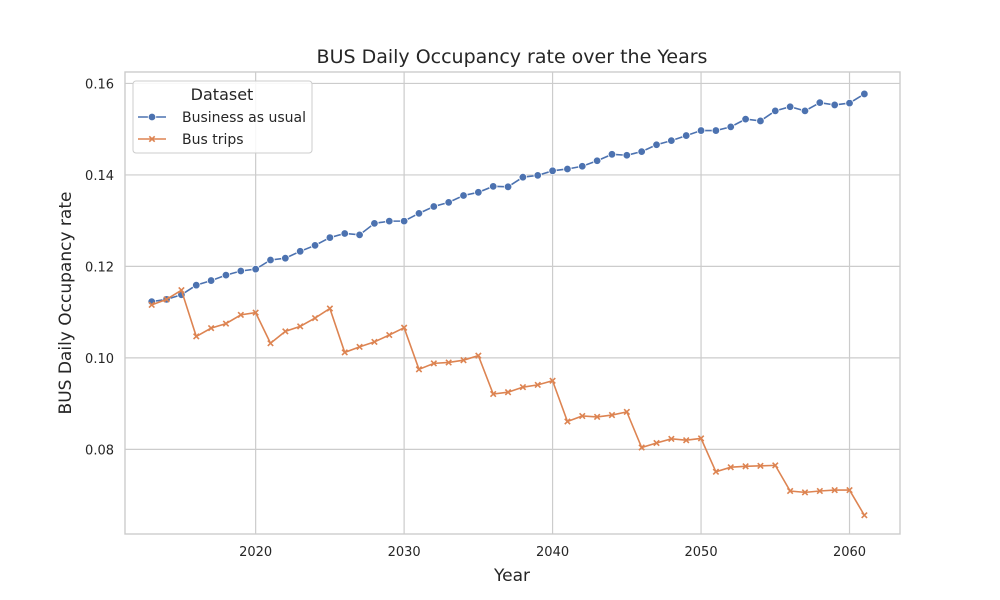  What do you see at coordinates (244, 118) in the screenshot?
I see `legend-label: Business as usual` at bounding box center [244, 118].